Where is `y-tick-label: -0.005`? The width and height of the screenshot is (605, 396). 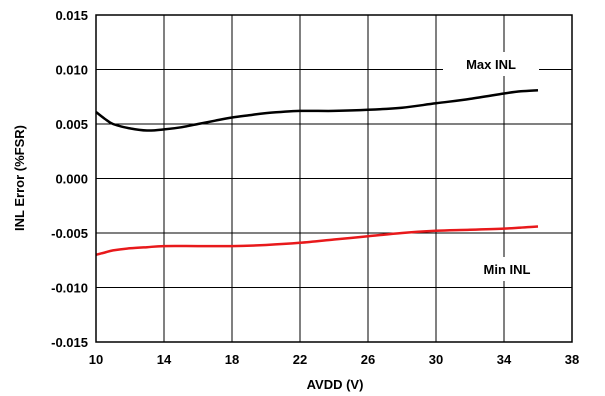 y-tick-label: -0.005 is located at coordinates (69, 233).